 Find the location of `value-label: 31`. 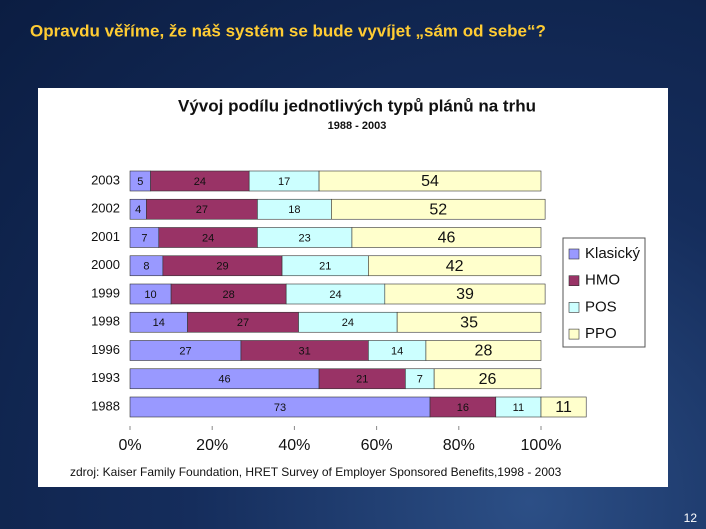

value-label: 31 is located at coordinates (305, 351).